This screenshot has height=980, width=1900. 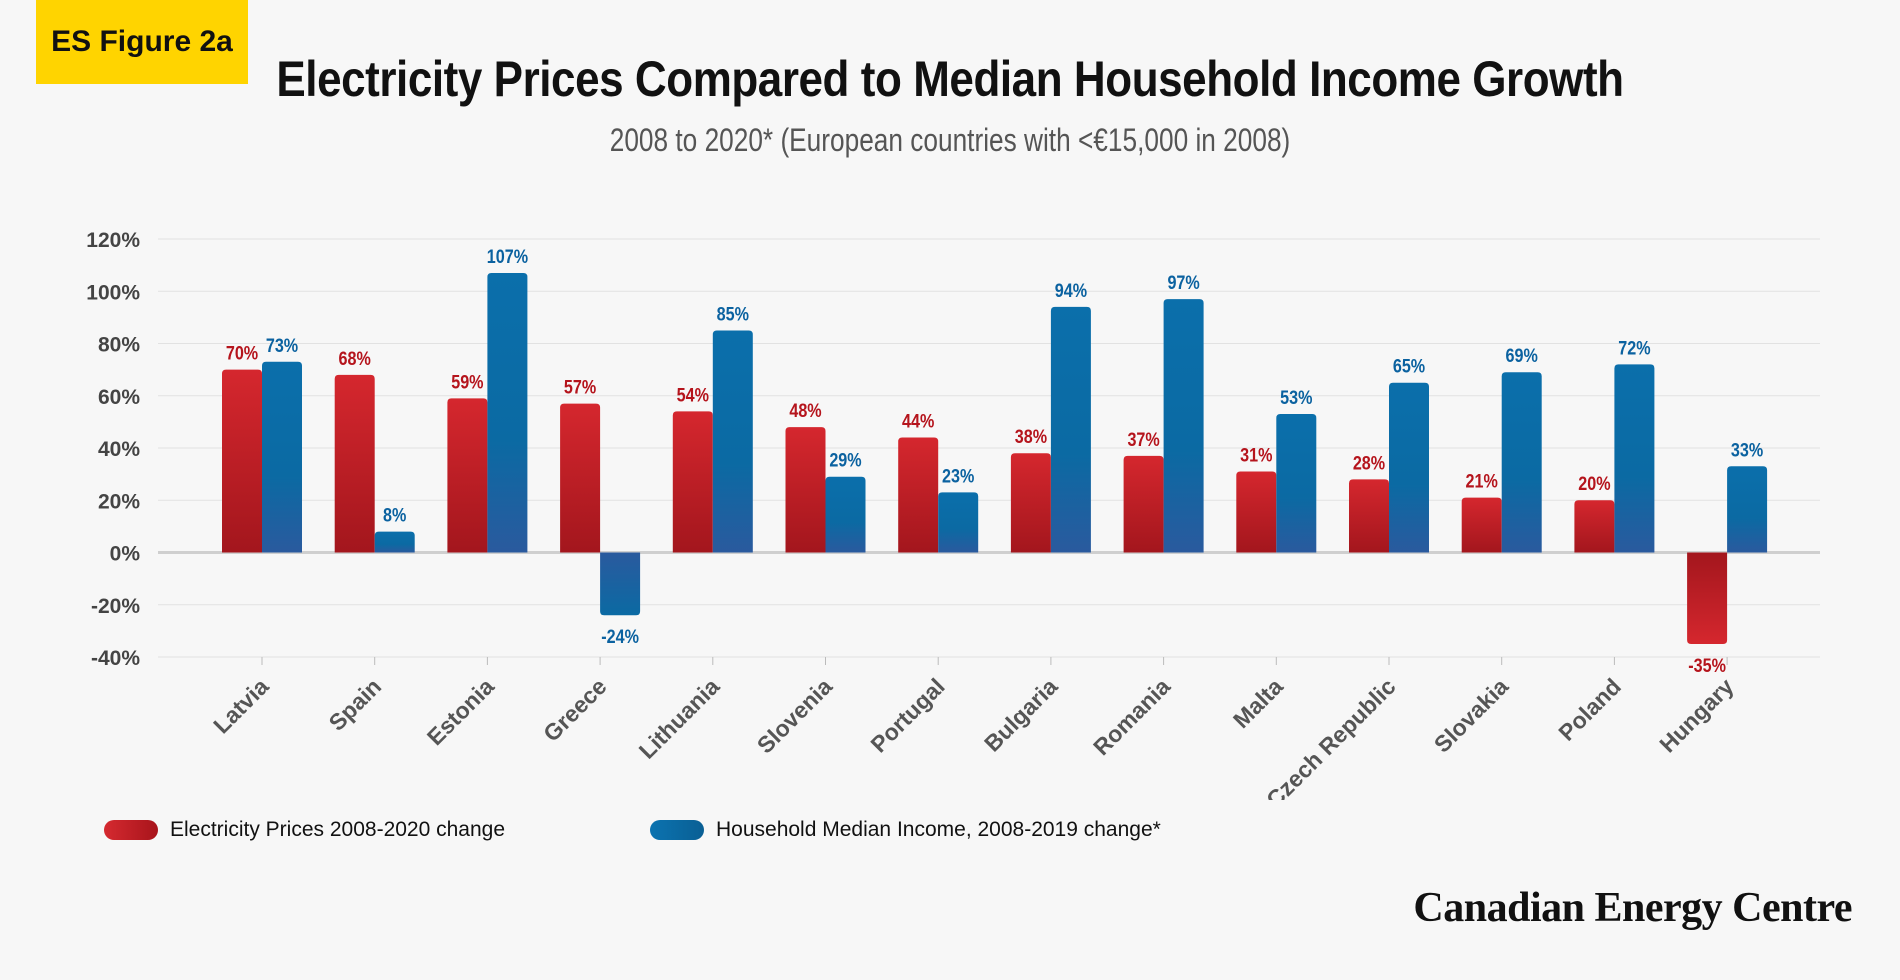 I want to click on data-label-electricity: 48%, so click(x=805, y=411).